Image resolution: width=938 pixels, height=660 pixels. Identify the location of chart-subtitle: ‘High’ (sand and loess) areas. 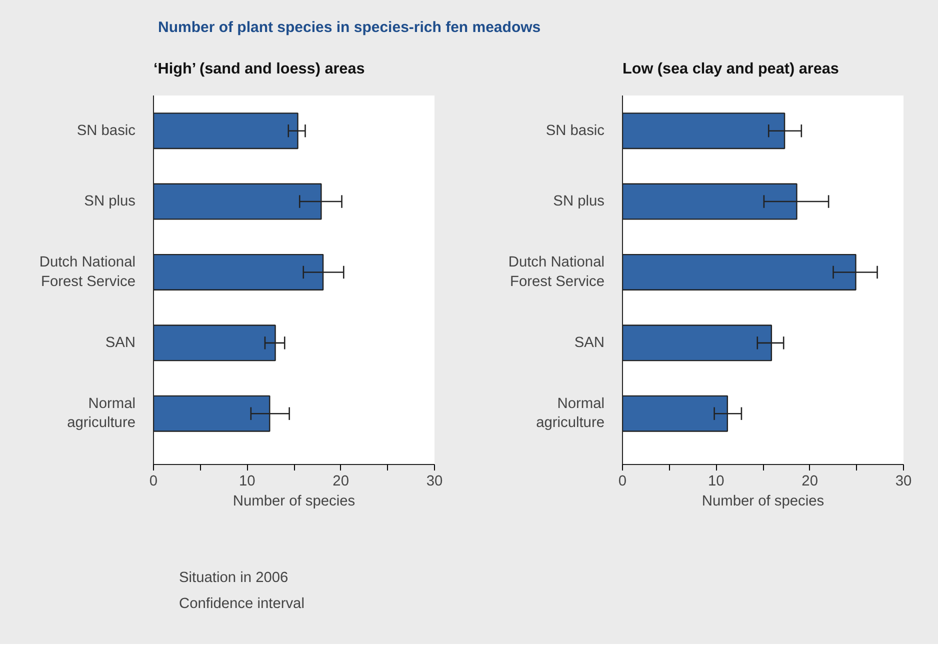
(259, 69).